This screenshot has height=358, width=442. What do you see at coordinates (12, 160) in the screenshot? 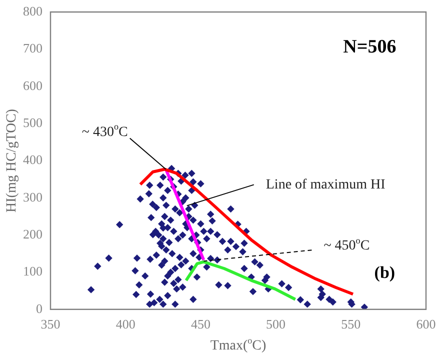
I see `y-axis-title: HI(mg HC/gTOC)` at bounding box center [12, 160].